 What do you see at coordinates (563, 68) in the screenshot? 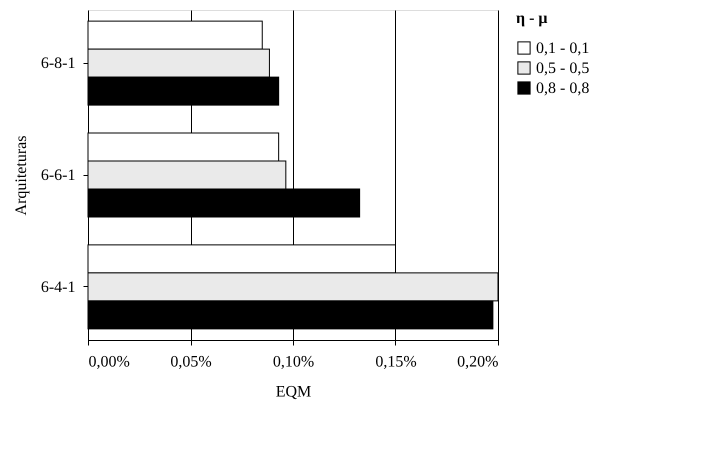
I see `legend-label: 0,5 - 0,5` at bounding box center [563, 68].